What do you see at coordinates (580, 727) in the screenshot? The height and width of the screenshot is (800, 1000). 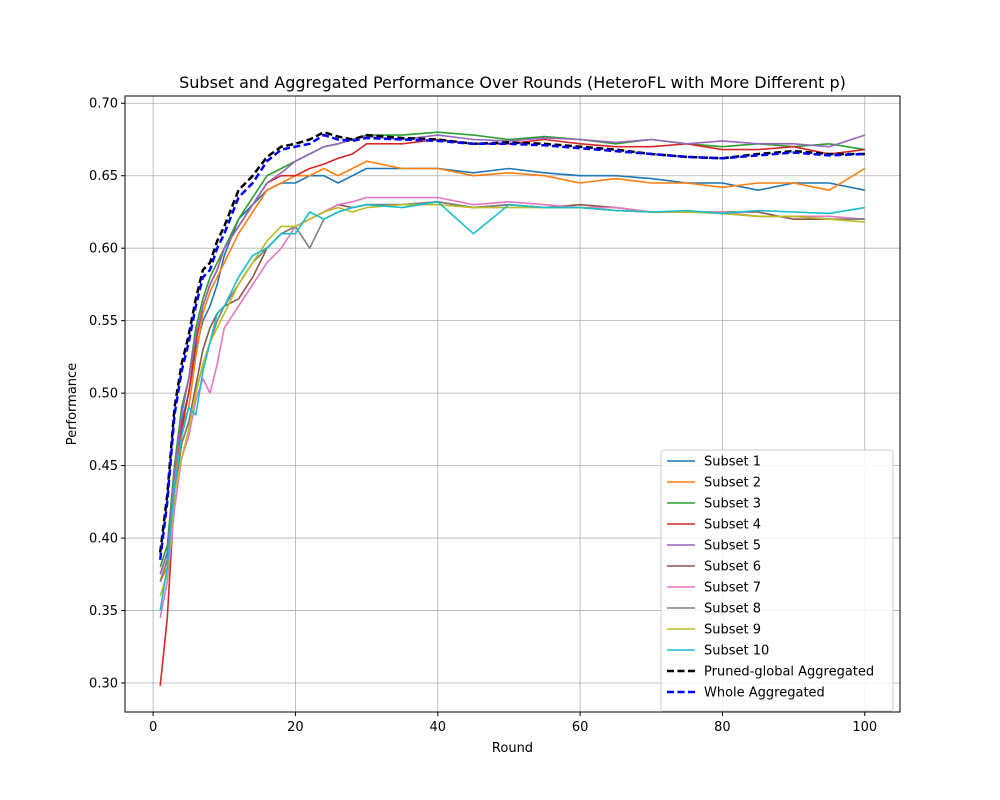 I see `x-tick-label: 60` at bounding box center [580, 727].